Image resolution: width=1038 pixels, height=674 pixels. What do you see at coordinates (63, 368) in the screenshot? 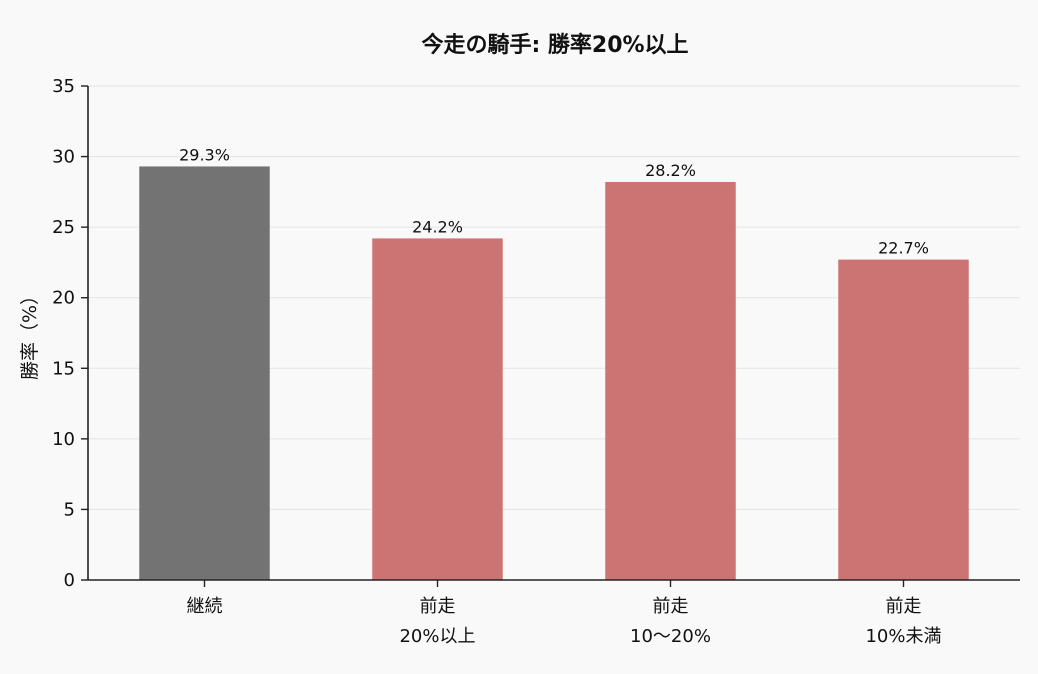
I see `y-tick-label: 15` at bounding box center [63, 368].